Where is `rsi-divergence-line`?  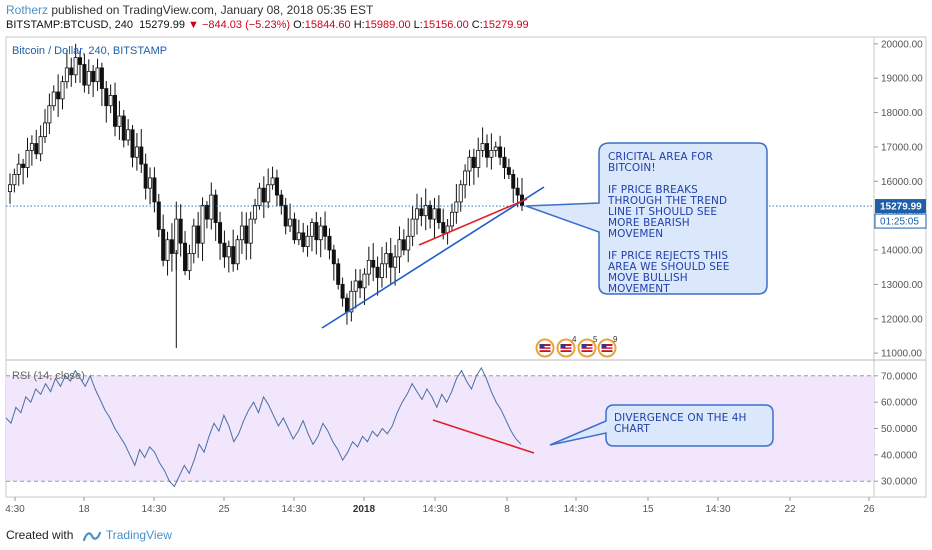 rsi-divergence-line is located at coordinates (483, 436).